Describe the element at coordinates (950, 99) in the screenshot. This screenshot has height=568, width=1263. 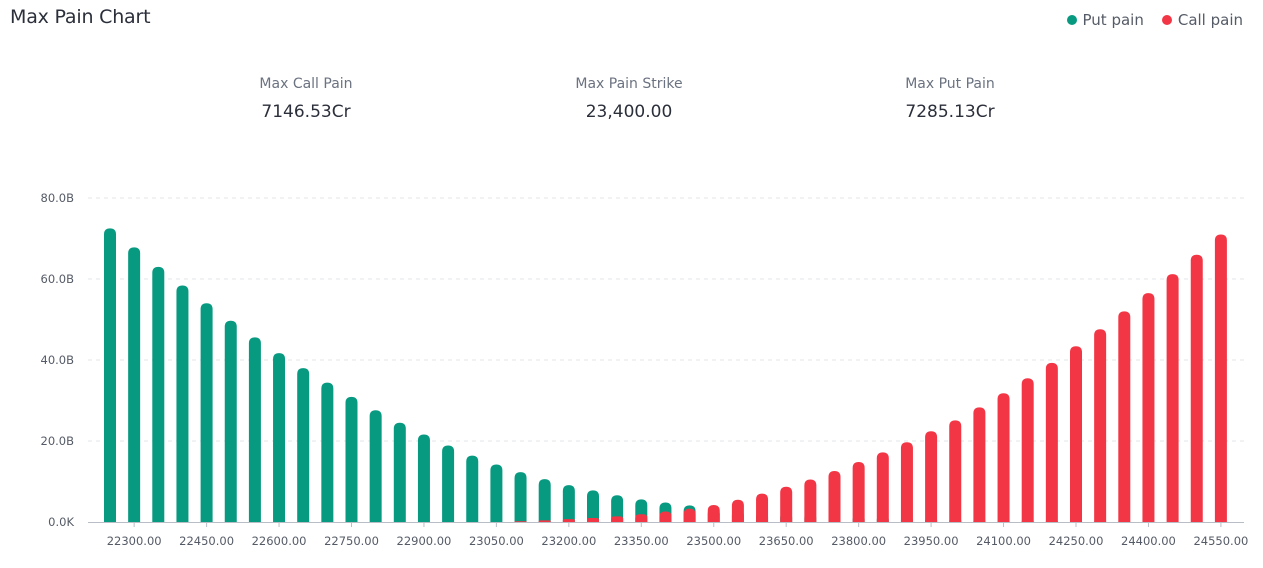
I see `stat-max-put-pain: Max Put Pain 7285.13Cr` at that location.